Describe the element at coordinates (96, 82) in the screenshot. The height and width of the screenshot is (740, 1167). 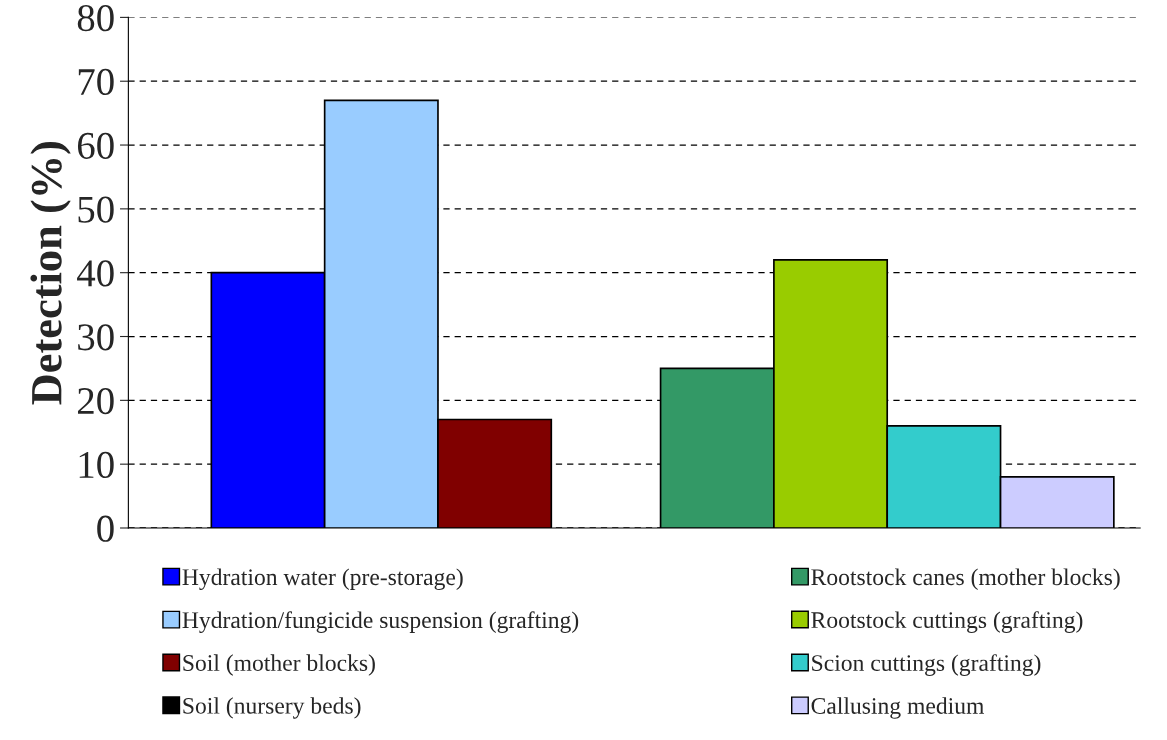
I see `y-tick-label: 70` at that location.